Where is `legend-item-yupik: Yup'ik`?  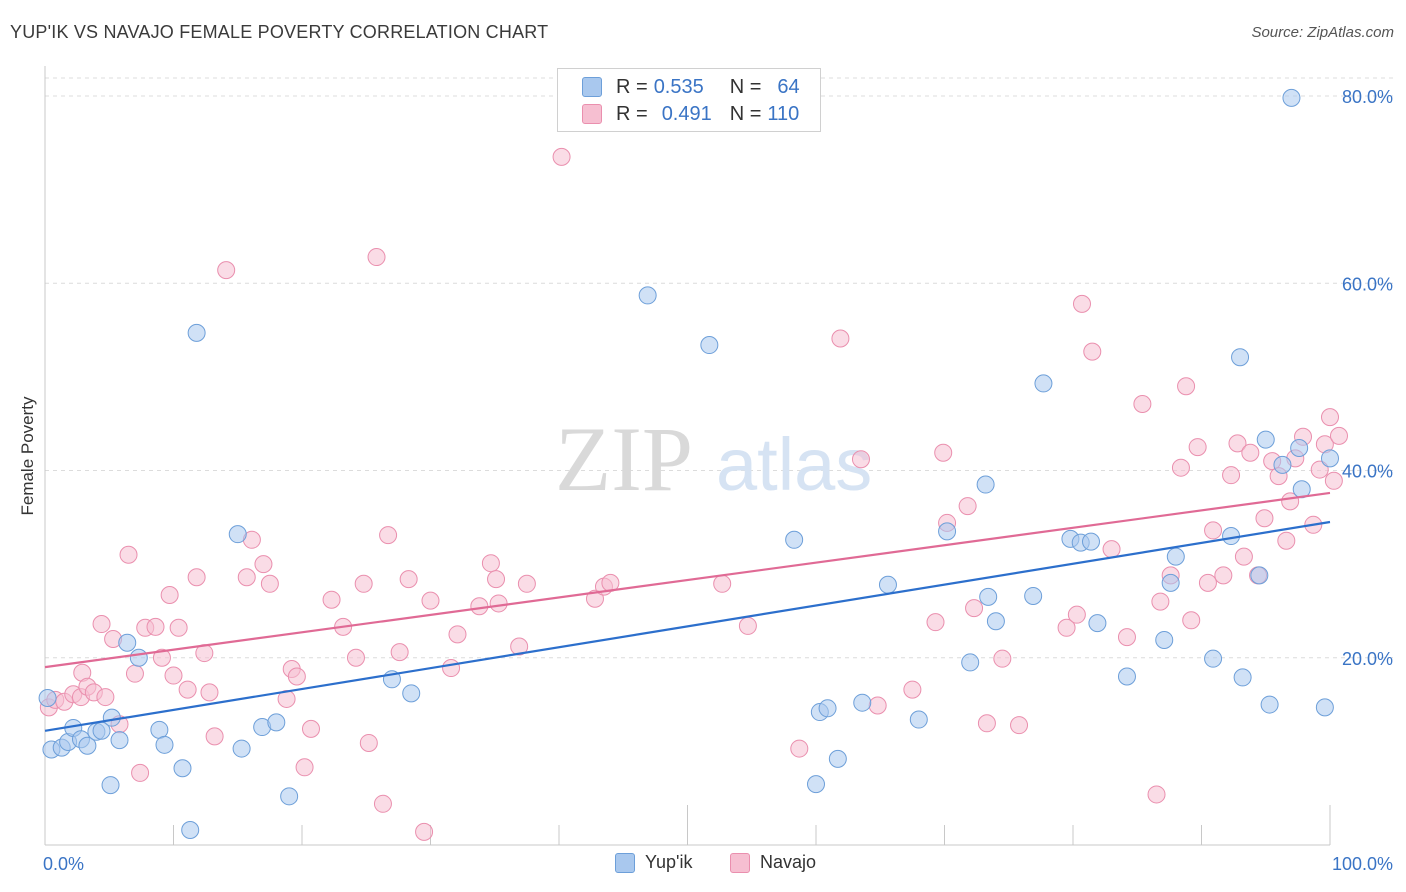 legend-item-yupik: Yup'ik is located at coordinates (653, 862).